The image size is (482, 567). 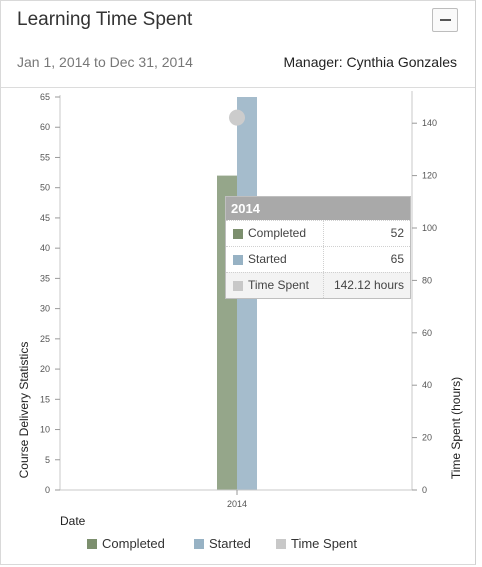 I want to click on tooltip-row-label: Started, so click(x=267, y=259).